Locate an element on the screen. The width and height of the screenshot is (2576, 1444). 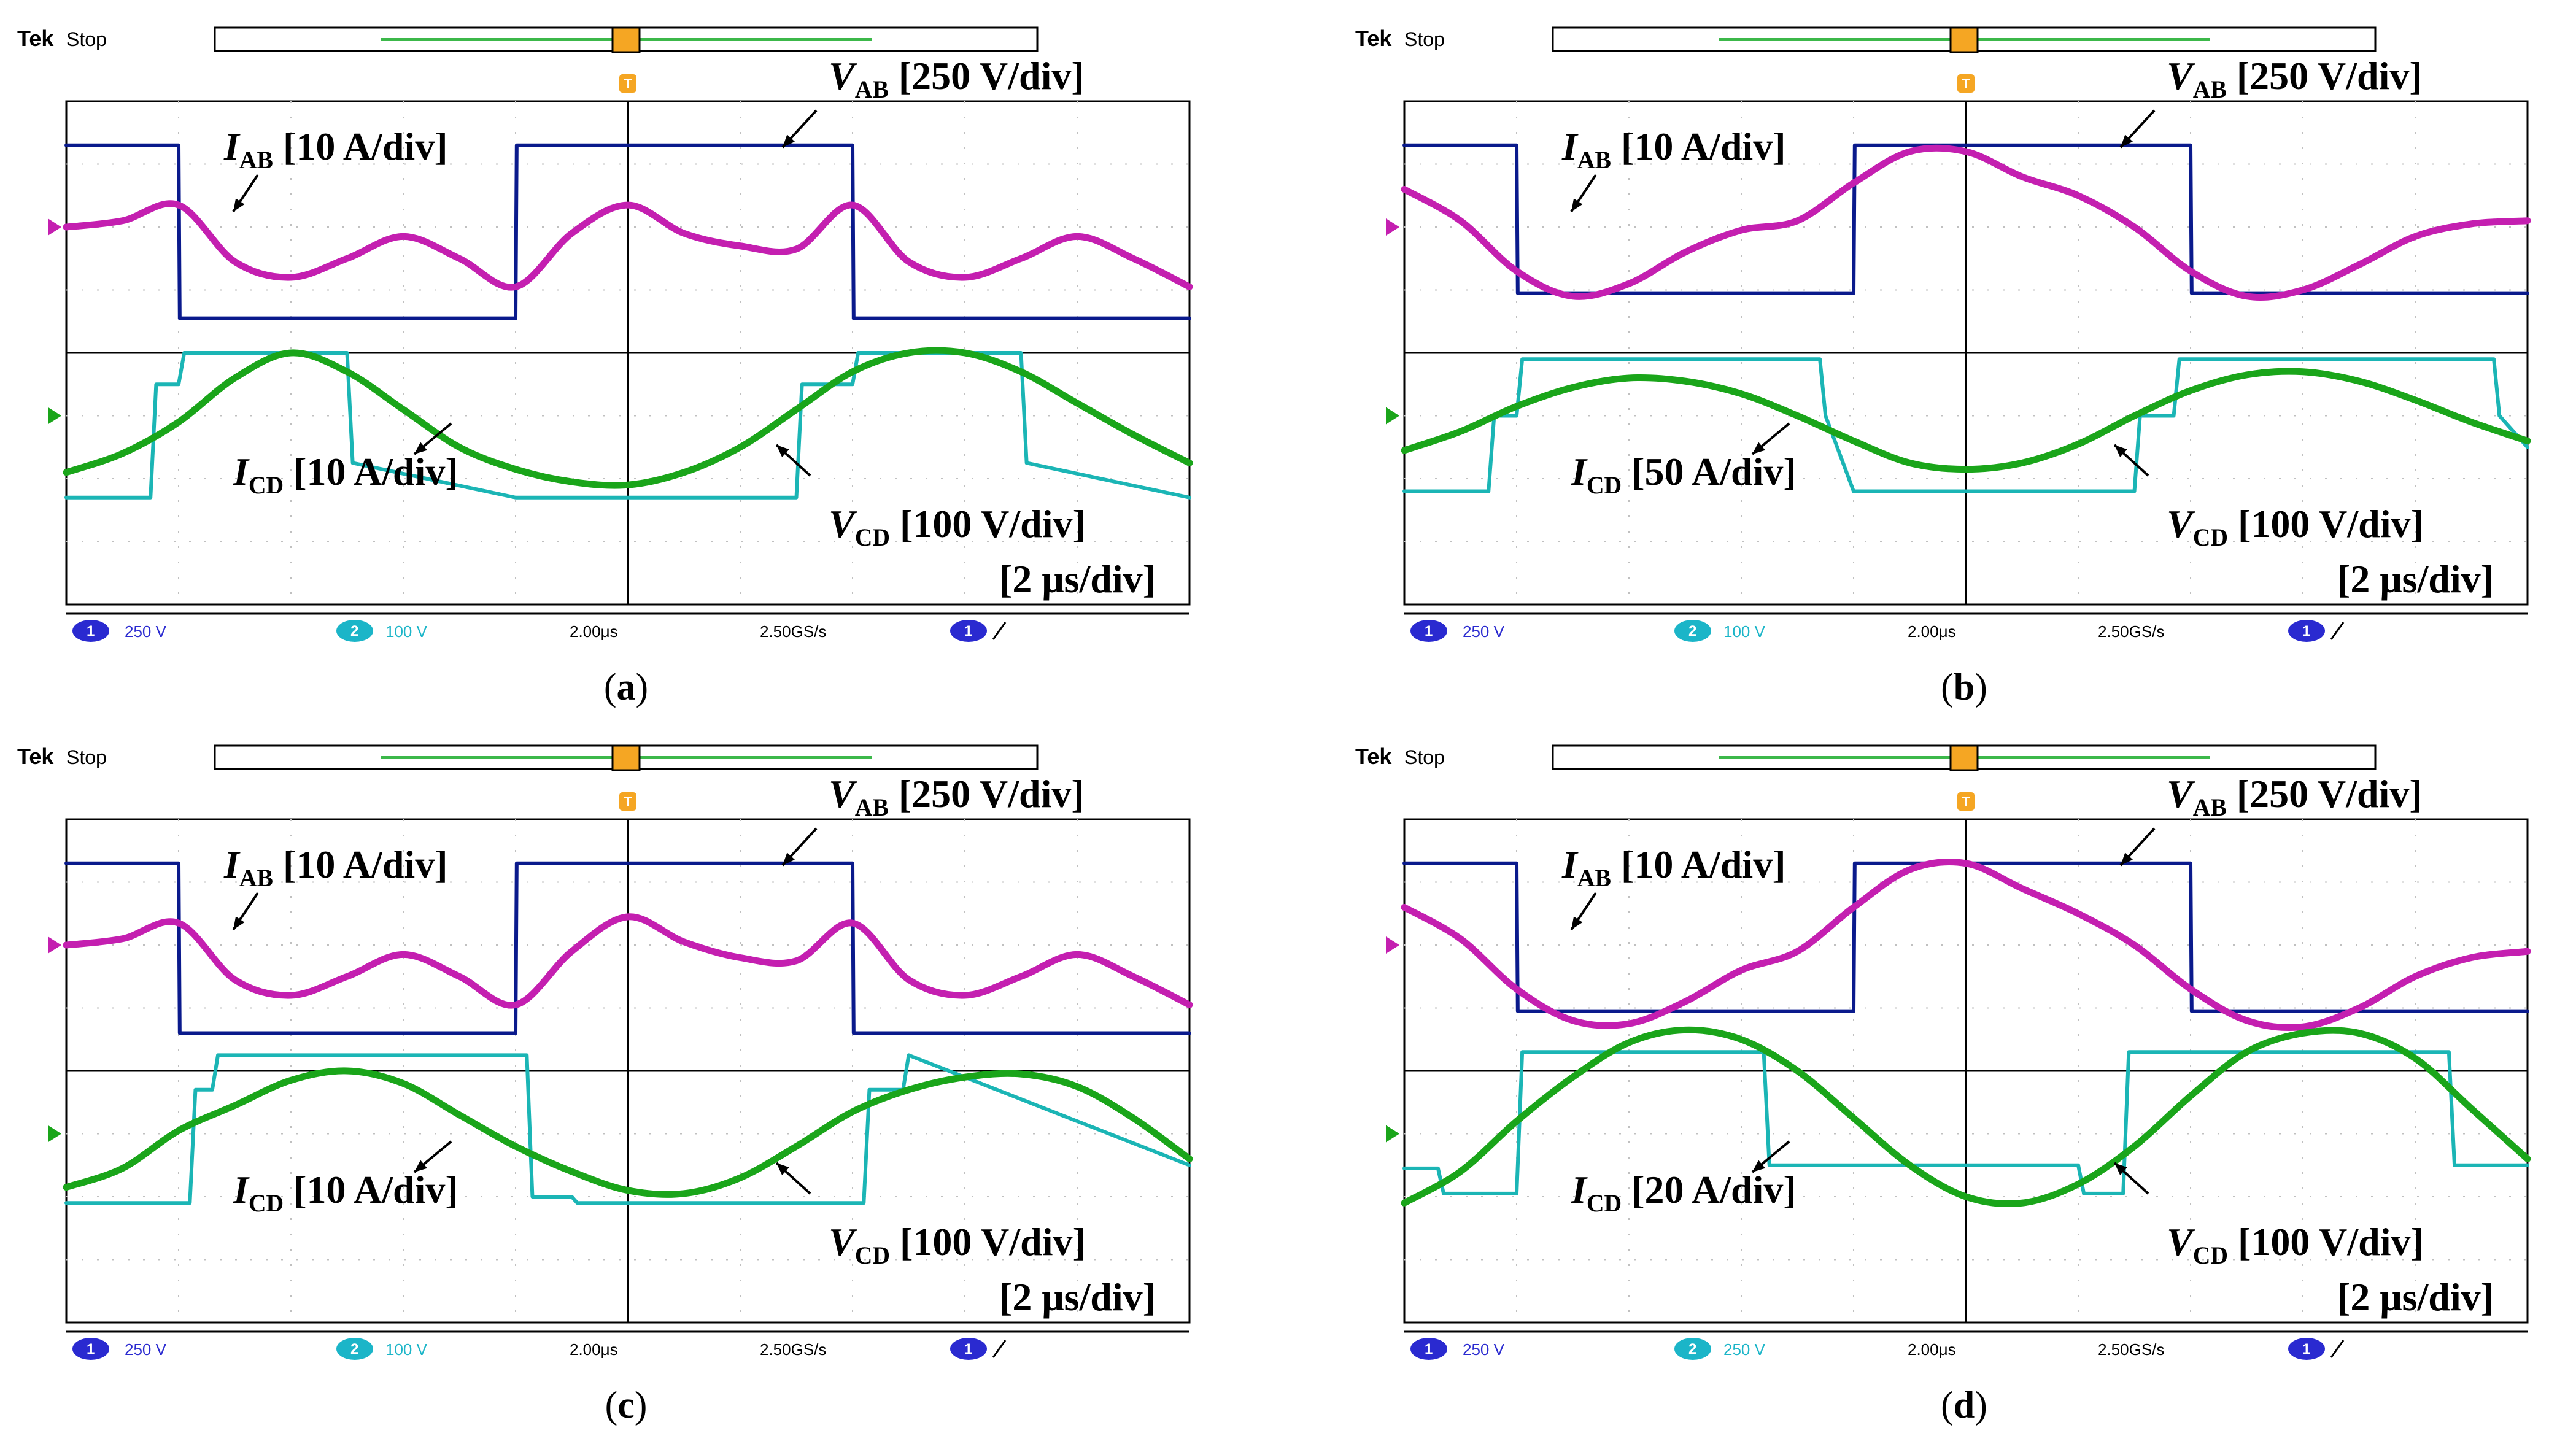
trigger-source-badge is located at coordinates (2306, 631).